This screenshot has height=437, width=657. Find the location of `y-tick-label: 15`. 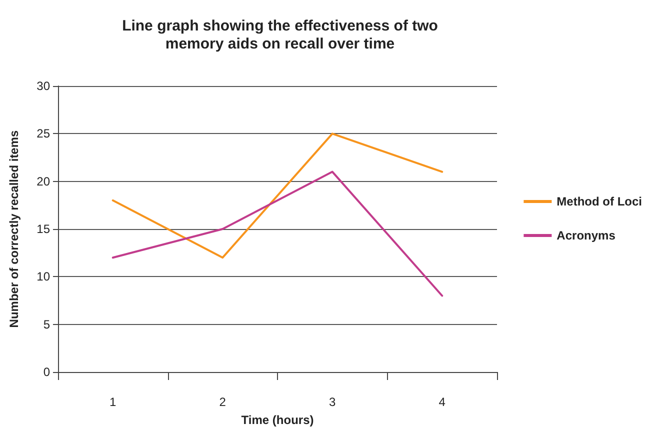

y-tick-label: 15 is located at coordinates (43, 229).